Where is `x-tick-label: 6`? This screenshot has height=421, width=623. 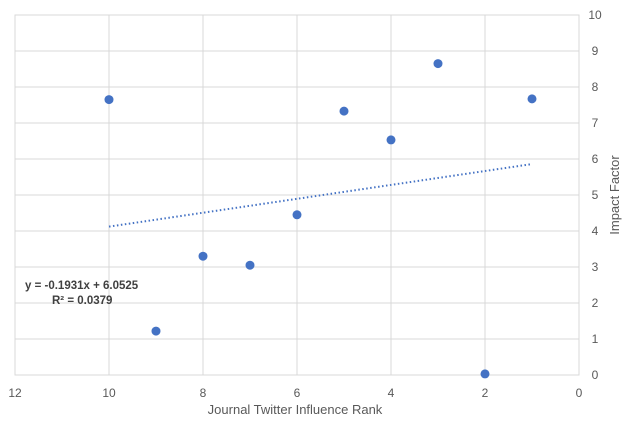 x-tick-label: 6 is located at coordinates (297, 393).